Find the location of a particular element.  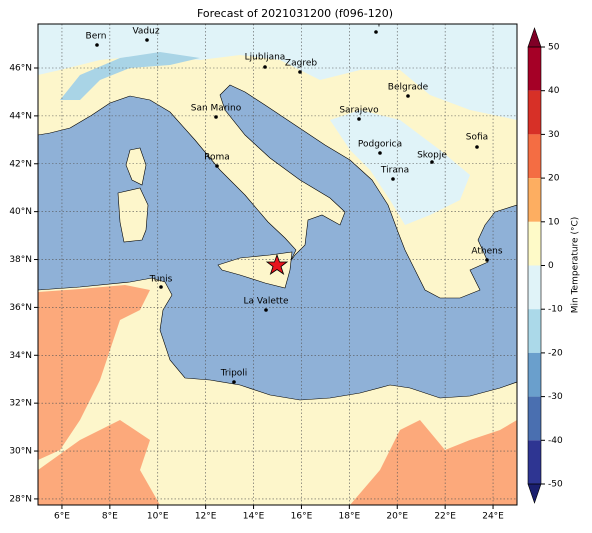

colorbar: 50 40 30 20 10 0 -10 -20 -30 -40 -50 is located at coordinates (545, 265).